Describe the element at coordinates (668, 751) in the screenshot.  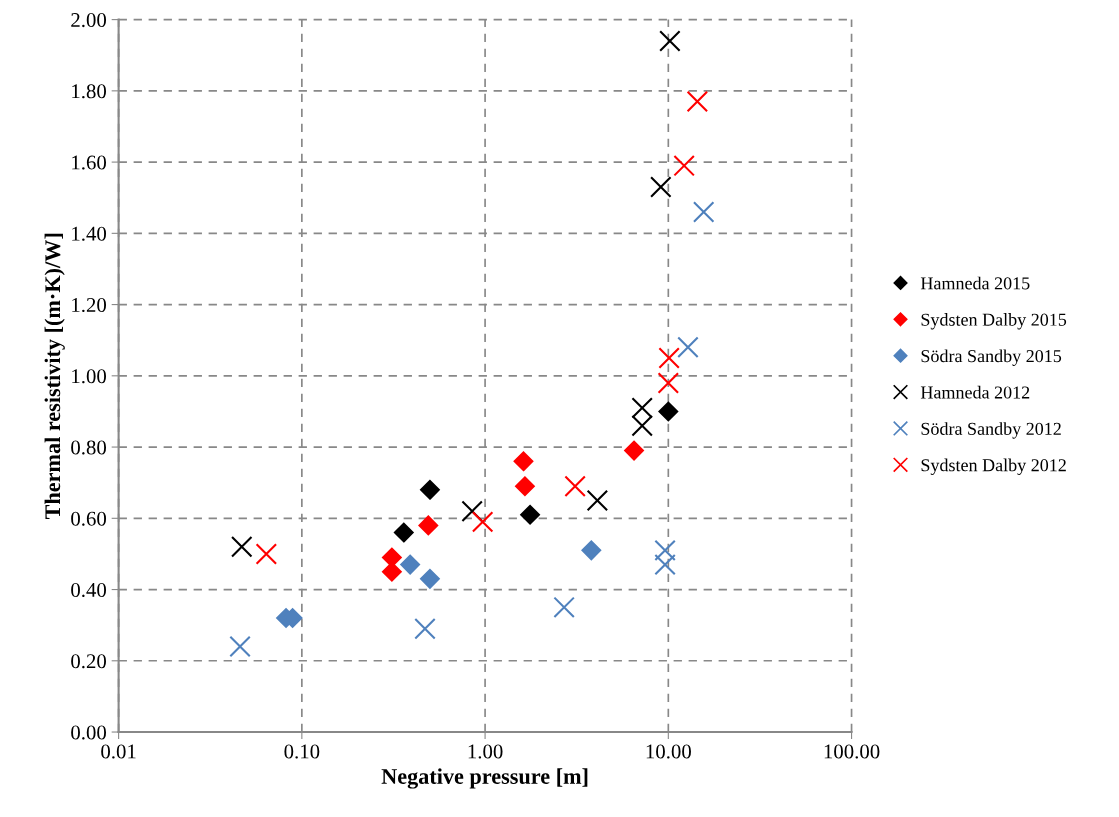
I see `x-tick-label: 10.00` at that location.